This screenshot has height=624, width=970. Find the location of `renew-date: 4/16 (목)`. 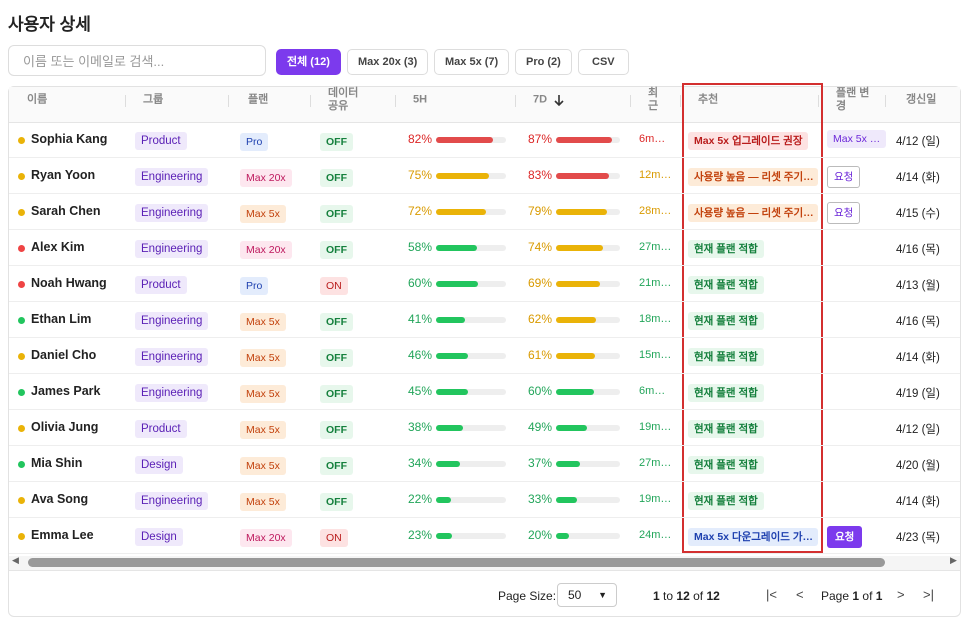

renew-date: 4/16 (목) is located at coordinates (918, 322).